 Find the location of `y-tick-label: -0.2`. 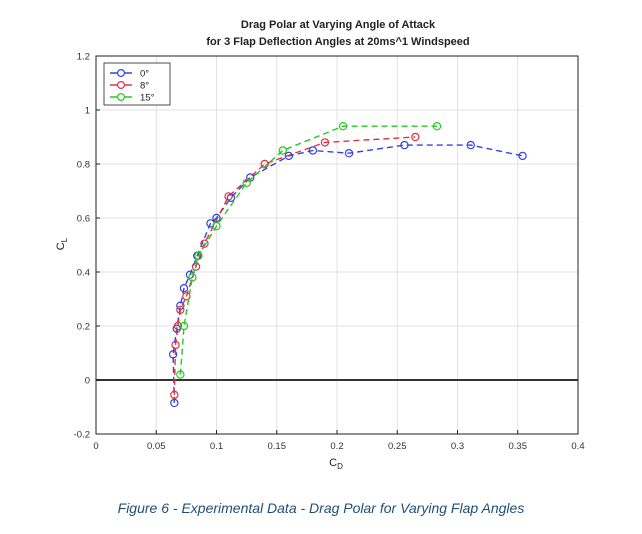

y-tick-label: -0.2 is located at coordinates (82, 435).